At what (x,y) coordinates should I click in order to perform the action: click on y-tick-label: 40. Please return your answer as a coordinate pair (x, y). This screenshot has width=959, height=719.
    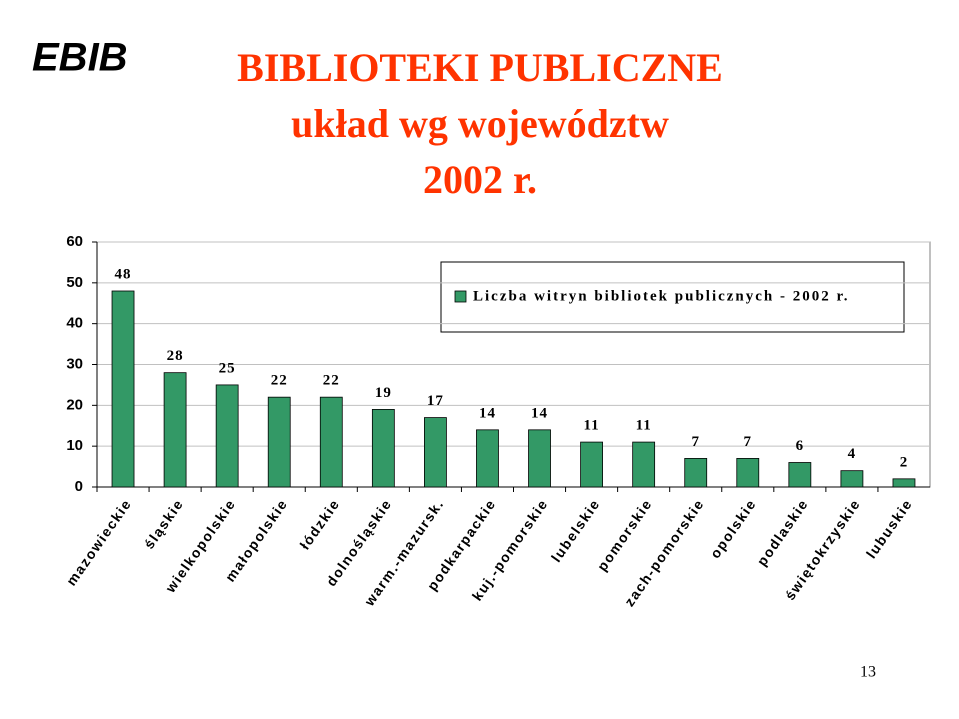
    Looking at the image, I should click on (74, 323).